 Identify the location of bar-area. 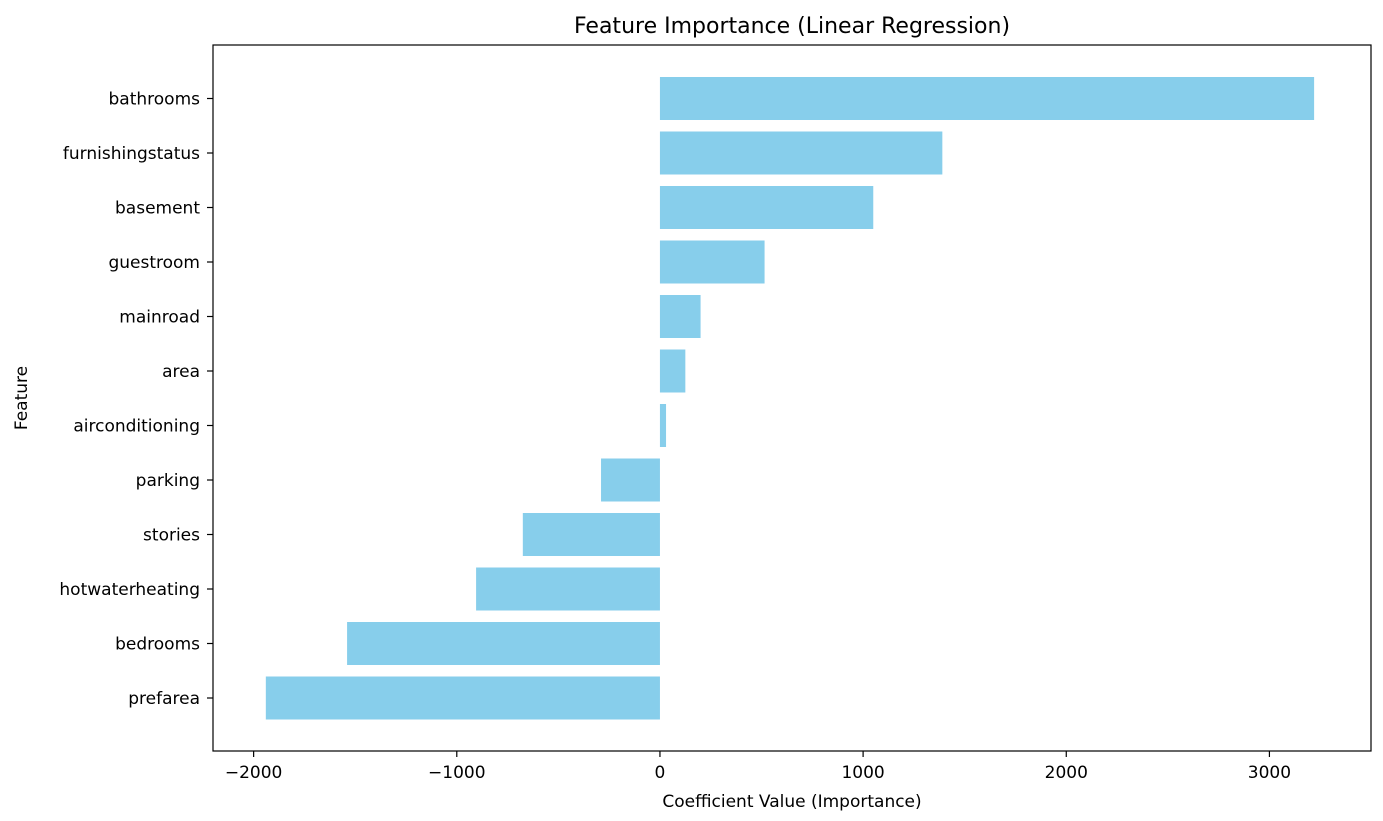
(672, 371).